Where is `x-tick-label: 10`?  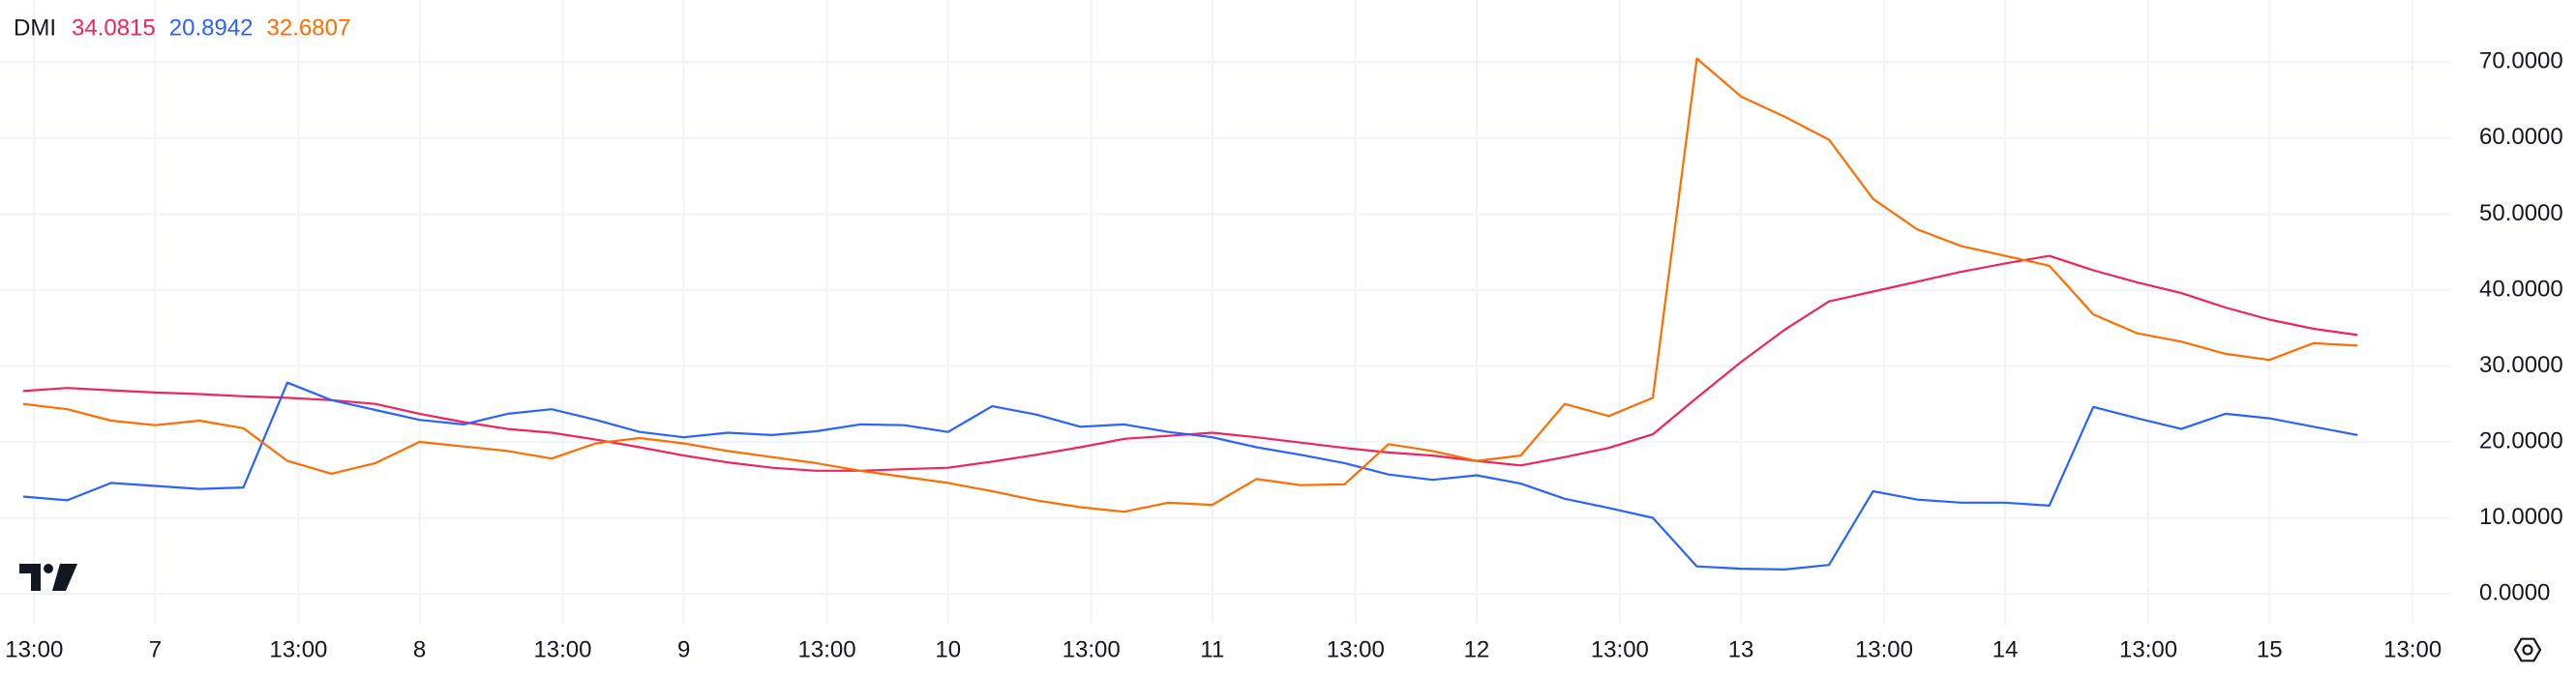
x-tick-label: 10 is located at coordinates (948, 649).